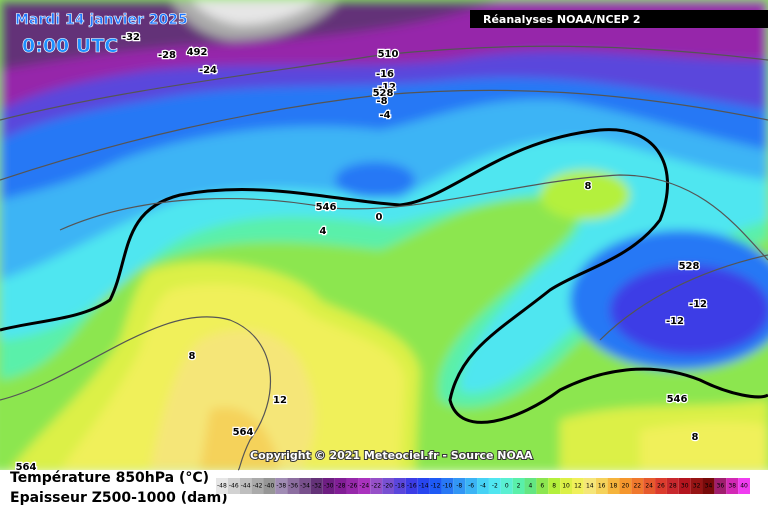 This screenshot has width=768, height=512. I want to click on scale-label: -22, so click(376, 486).